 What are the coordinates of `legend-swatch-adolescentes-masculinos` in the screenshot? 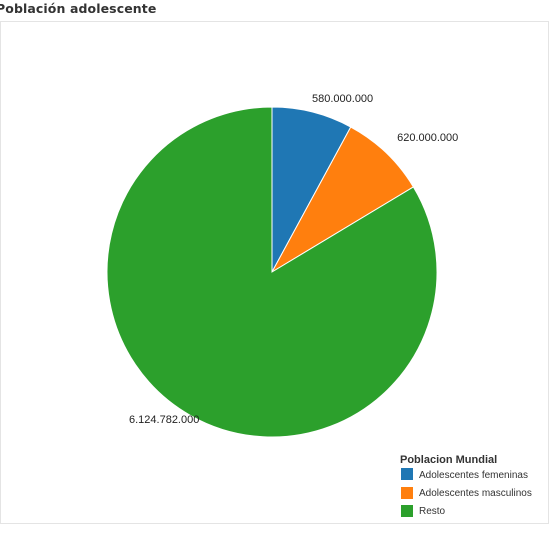 It's located at (407, 493).